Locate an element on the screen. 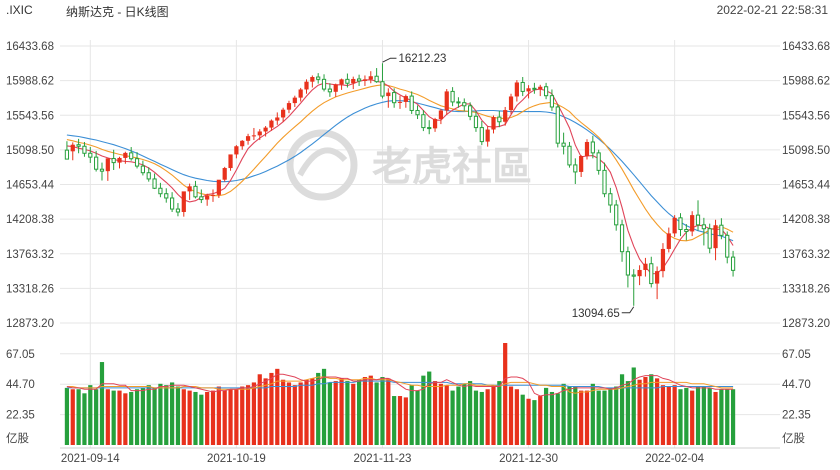 This screenshot has height=470, width=840. volume-tick-right: 67.05 is located at coordinates (796, 355).